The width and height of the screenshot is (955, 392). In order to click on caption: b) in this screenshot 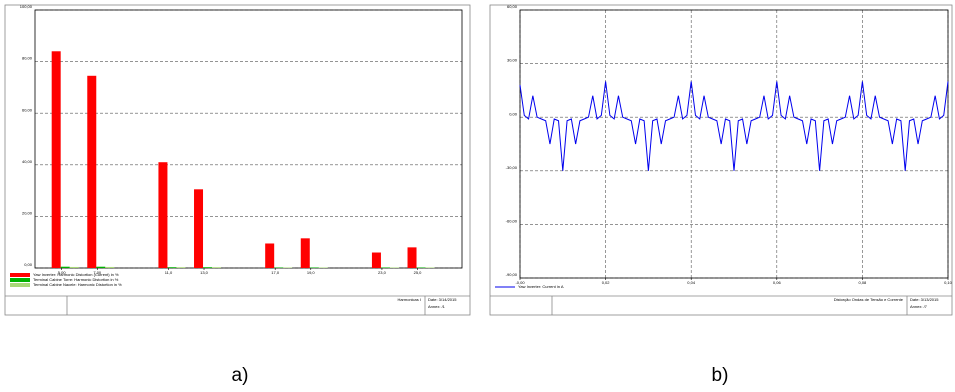, I will do `click(720, 375)`.